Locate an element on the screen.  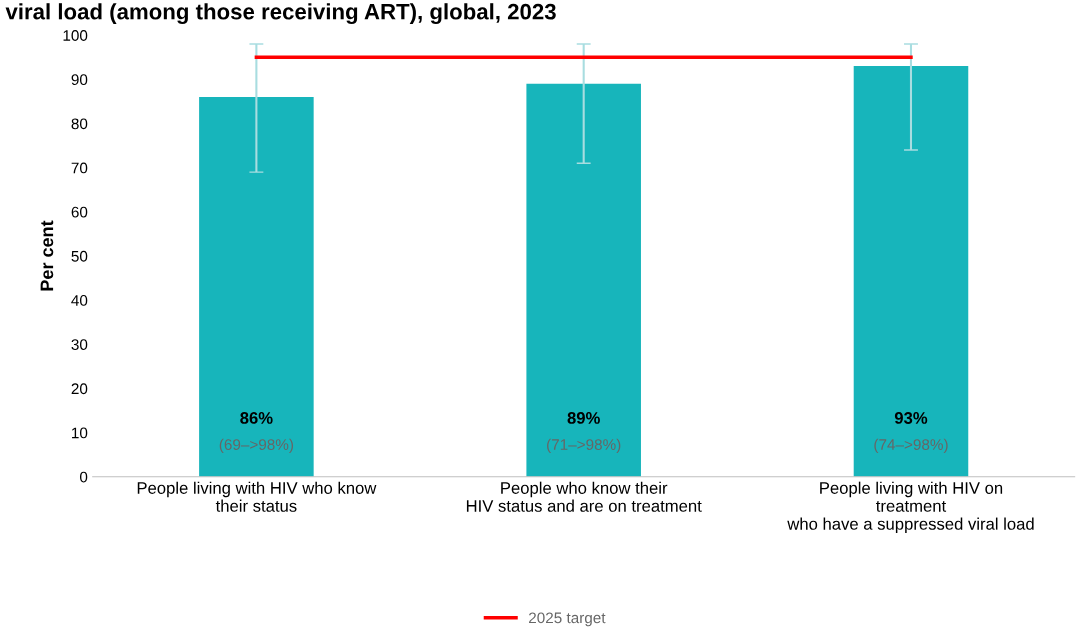
x-tick-label: People who know their HIV status and are on treatment is located at coordinates (584, 496).